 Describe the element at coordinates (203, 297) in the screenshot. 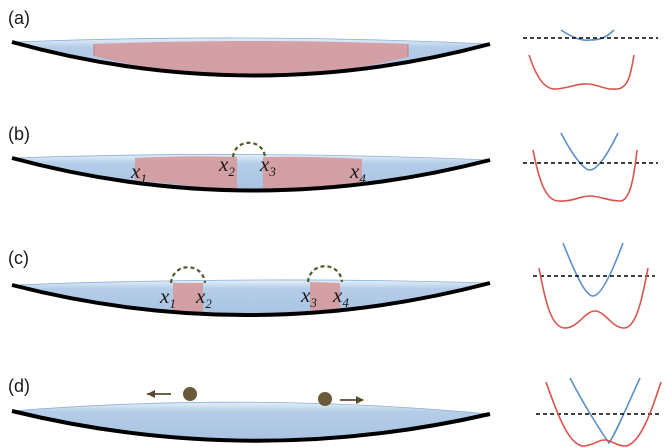

I see `marker-x2-c: x2` at that location.